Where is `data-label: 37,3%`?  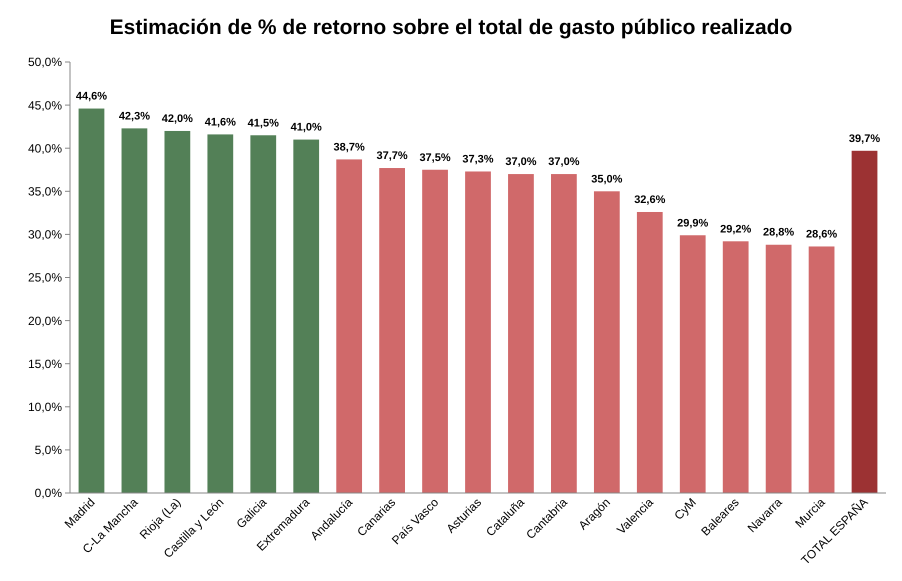 data-label: 37,3% is located at coordinates (478, 159).